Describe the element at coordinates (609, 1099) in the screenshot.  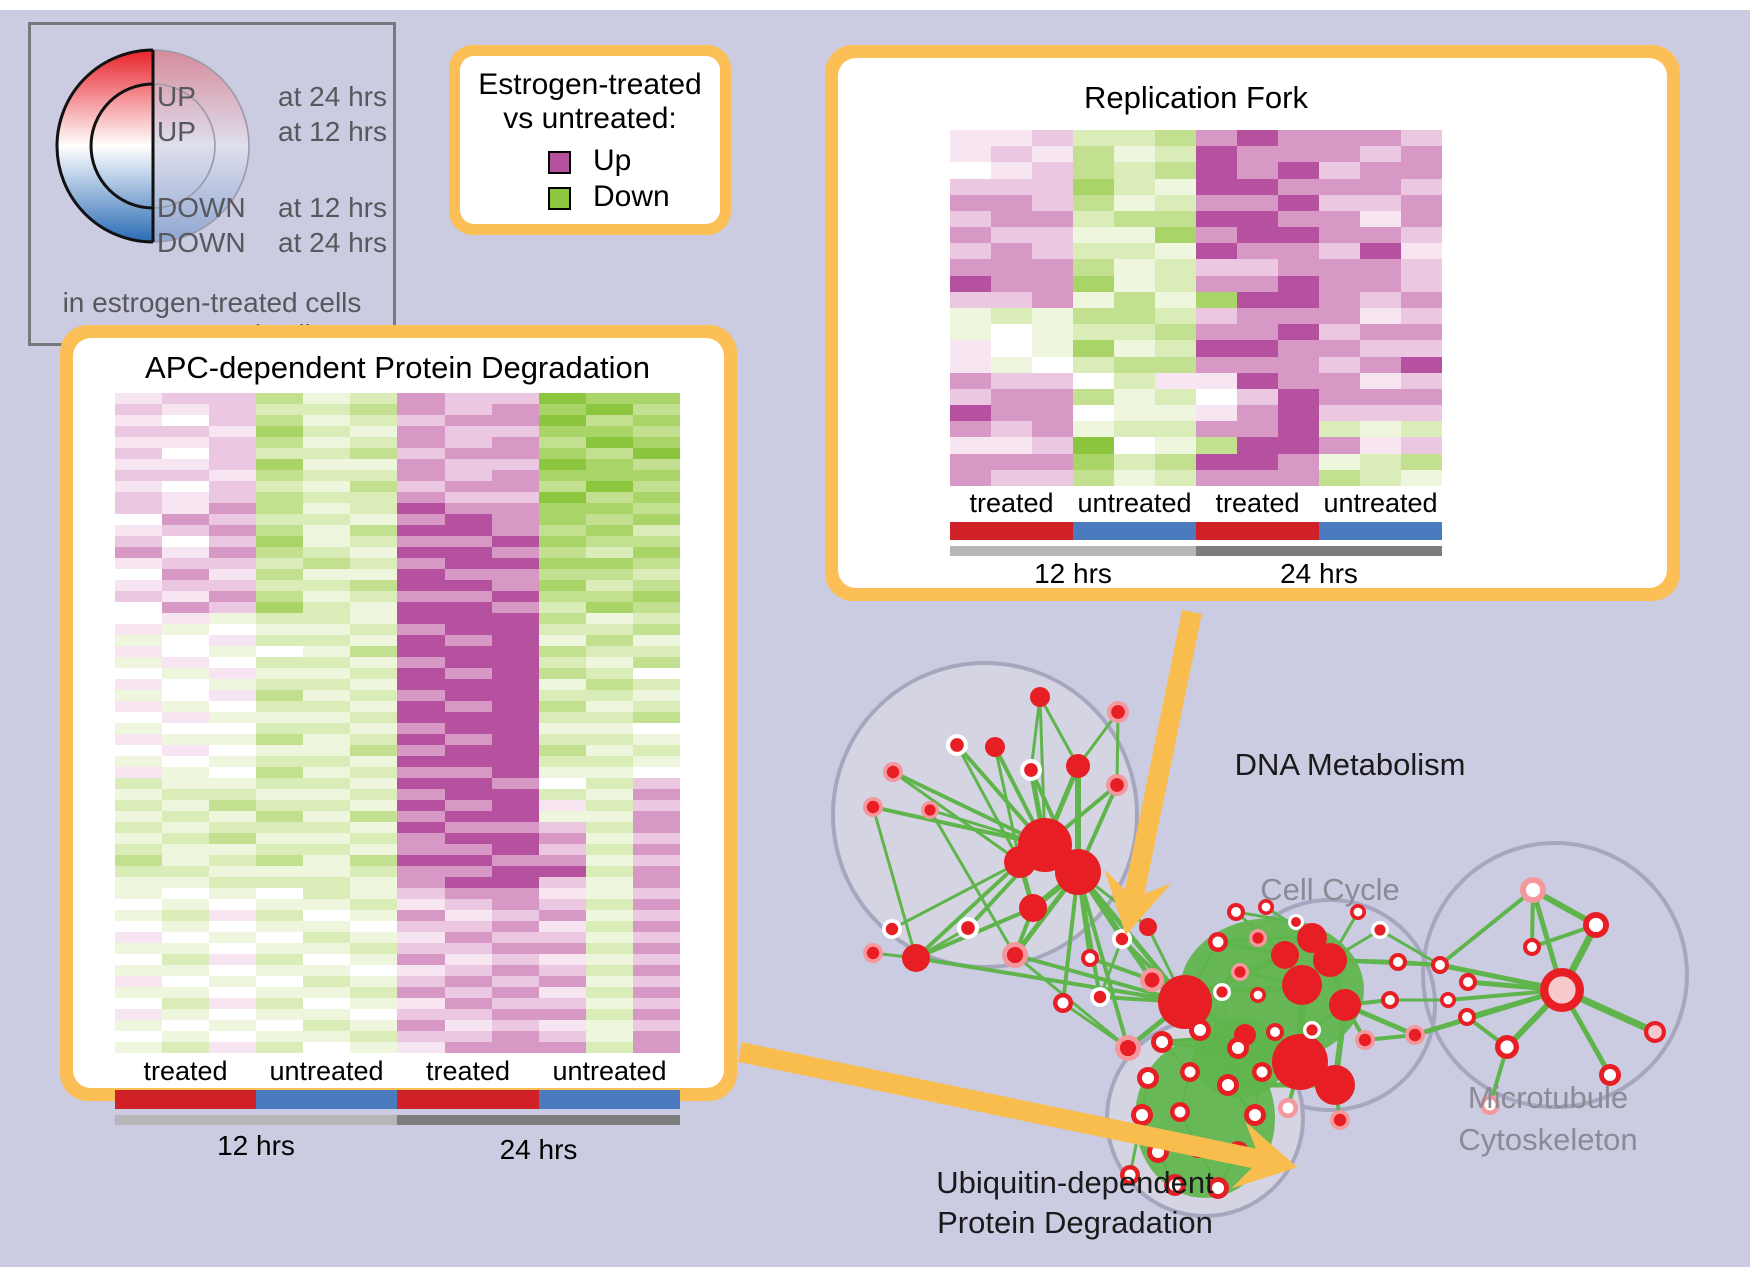
I see `untreated-bar` at that location.